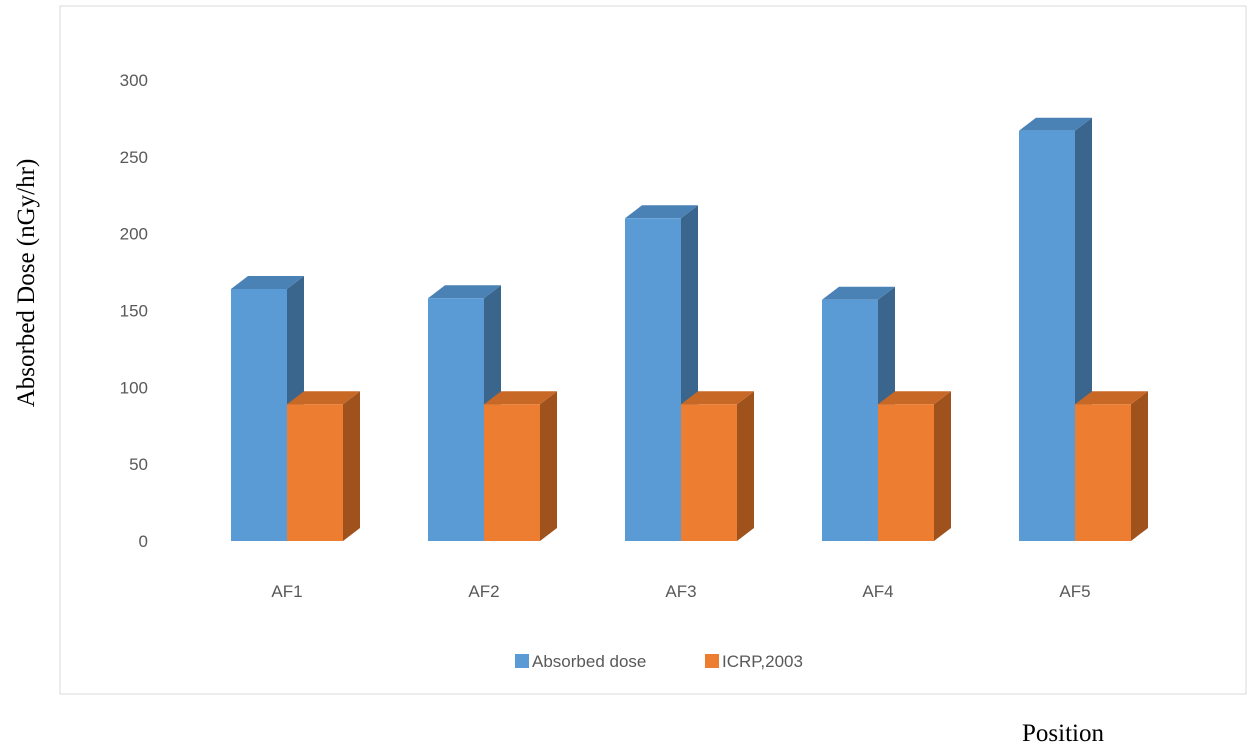 The image size is (1256, 749). What do you see at coordinates (659, 661) in the screenshot?
I see `legend: Absorbed dose ICRP,2003` at bounding box center [659, 661].